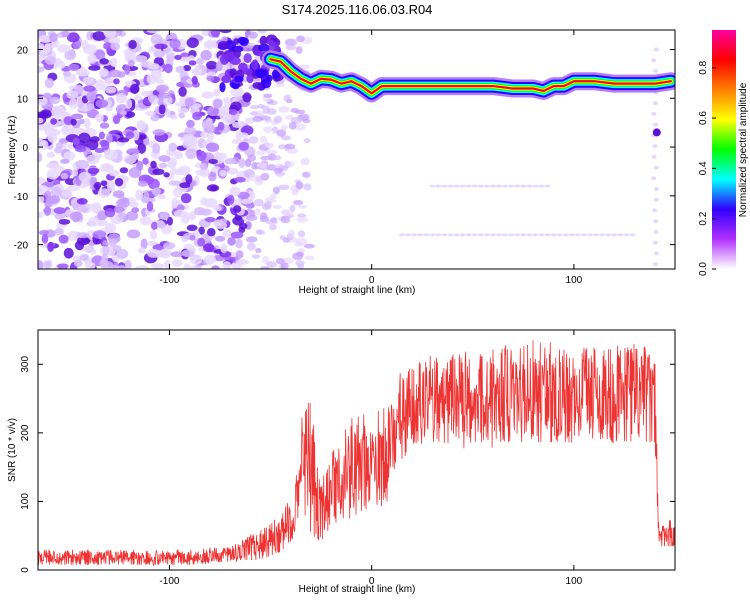 The image size is (750, 600). What do you see at coordinates (743, 149) in the screenshot?
I see `colorbar-label: Normalized spectral amplitude` at bounding box center [743, 149].